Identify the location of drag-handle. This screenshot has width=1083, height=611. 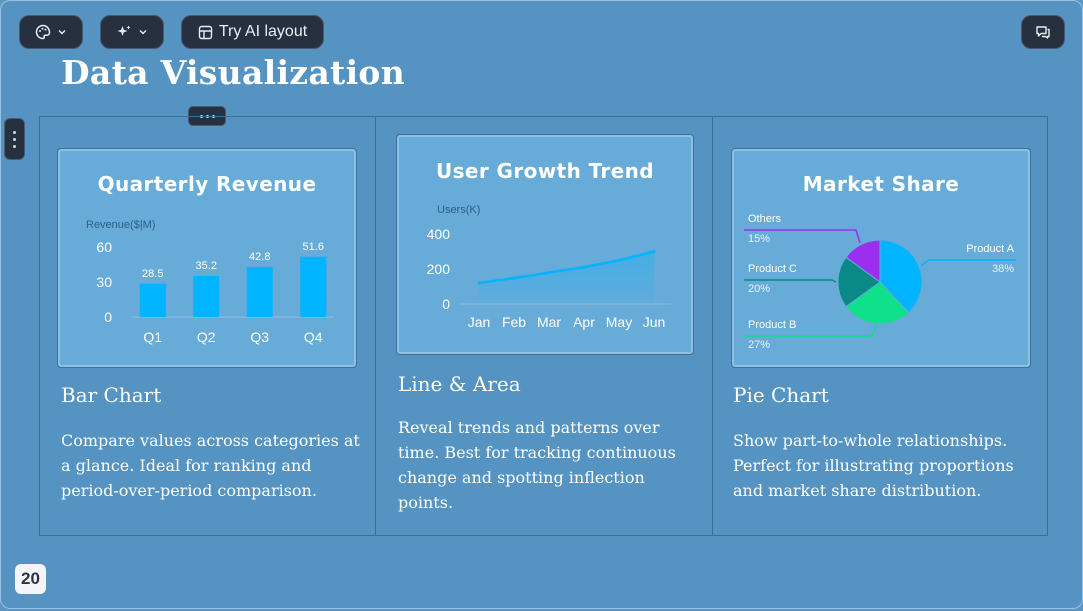
(14, 139).